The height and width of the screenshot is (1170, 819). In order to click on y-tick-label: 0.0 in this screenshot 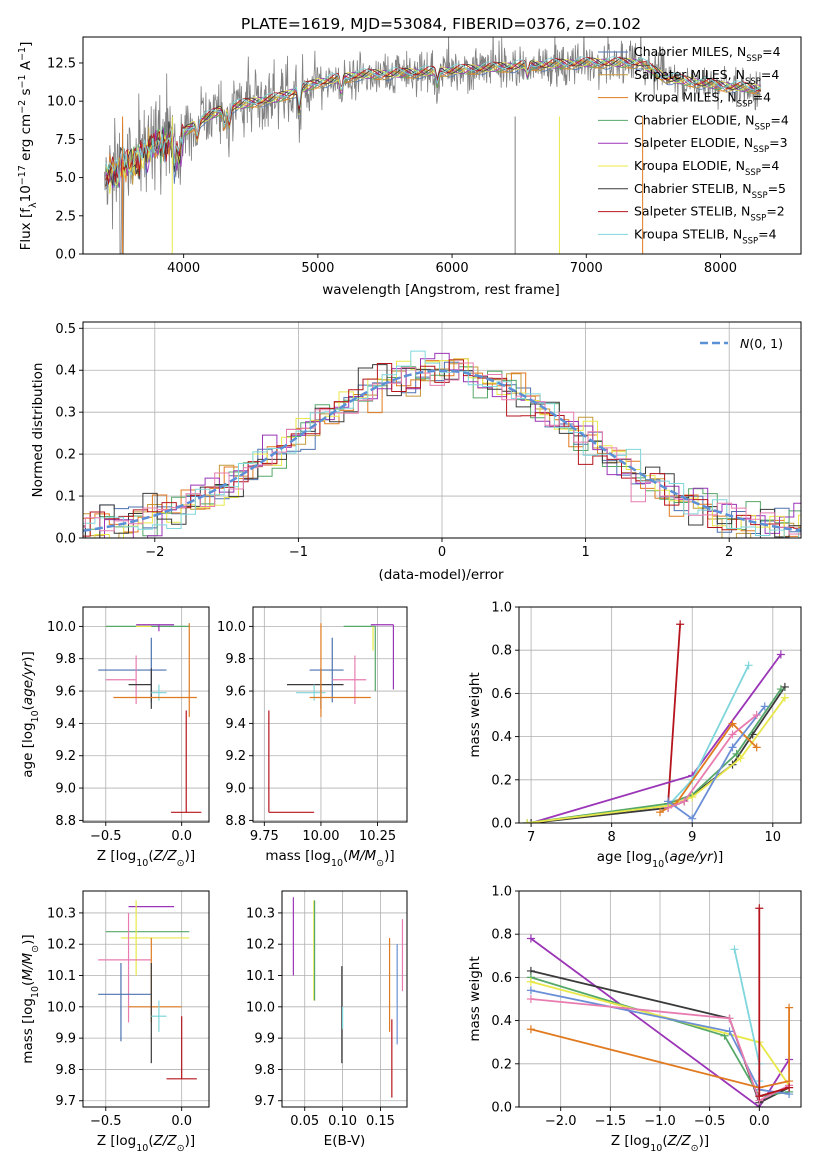, I will do `click(501, 824)`.